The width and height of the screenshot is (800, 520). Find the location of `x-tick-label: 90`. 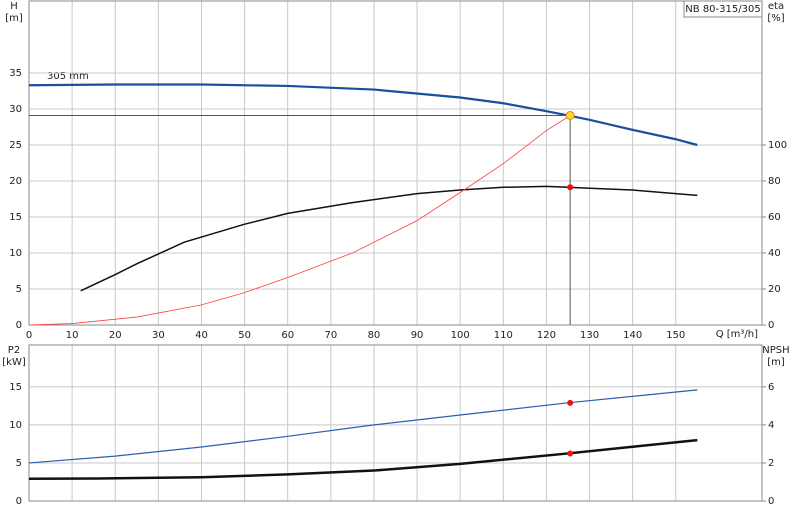

x-tick-label: 90 is located at coordinates (417, 335).